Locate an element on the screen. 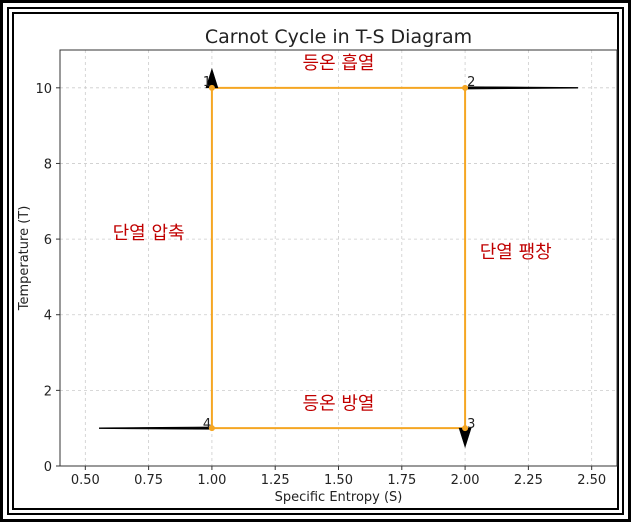 The image size is (631, 522). x-tick-label: 1.50 is located at coordinates (338, 480).